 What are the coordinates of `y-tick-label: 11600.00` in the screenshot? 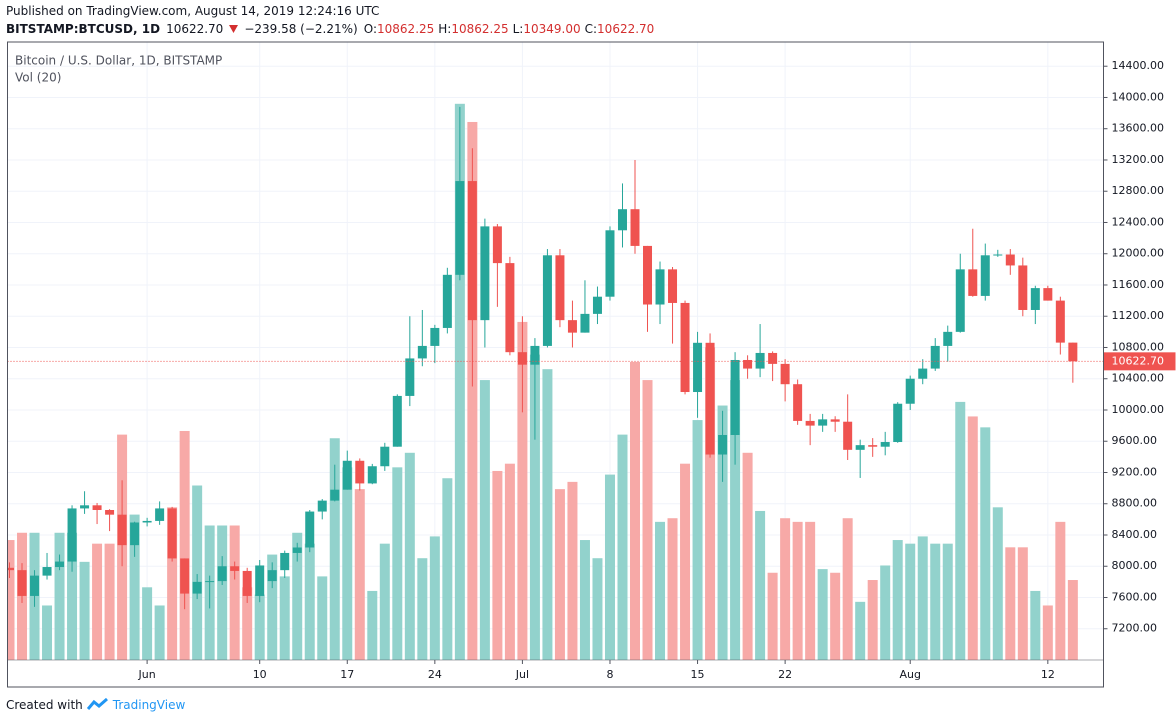 It's located at (1138, 284).